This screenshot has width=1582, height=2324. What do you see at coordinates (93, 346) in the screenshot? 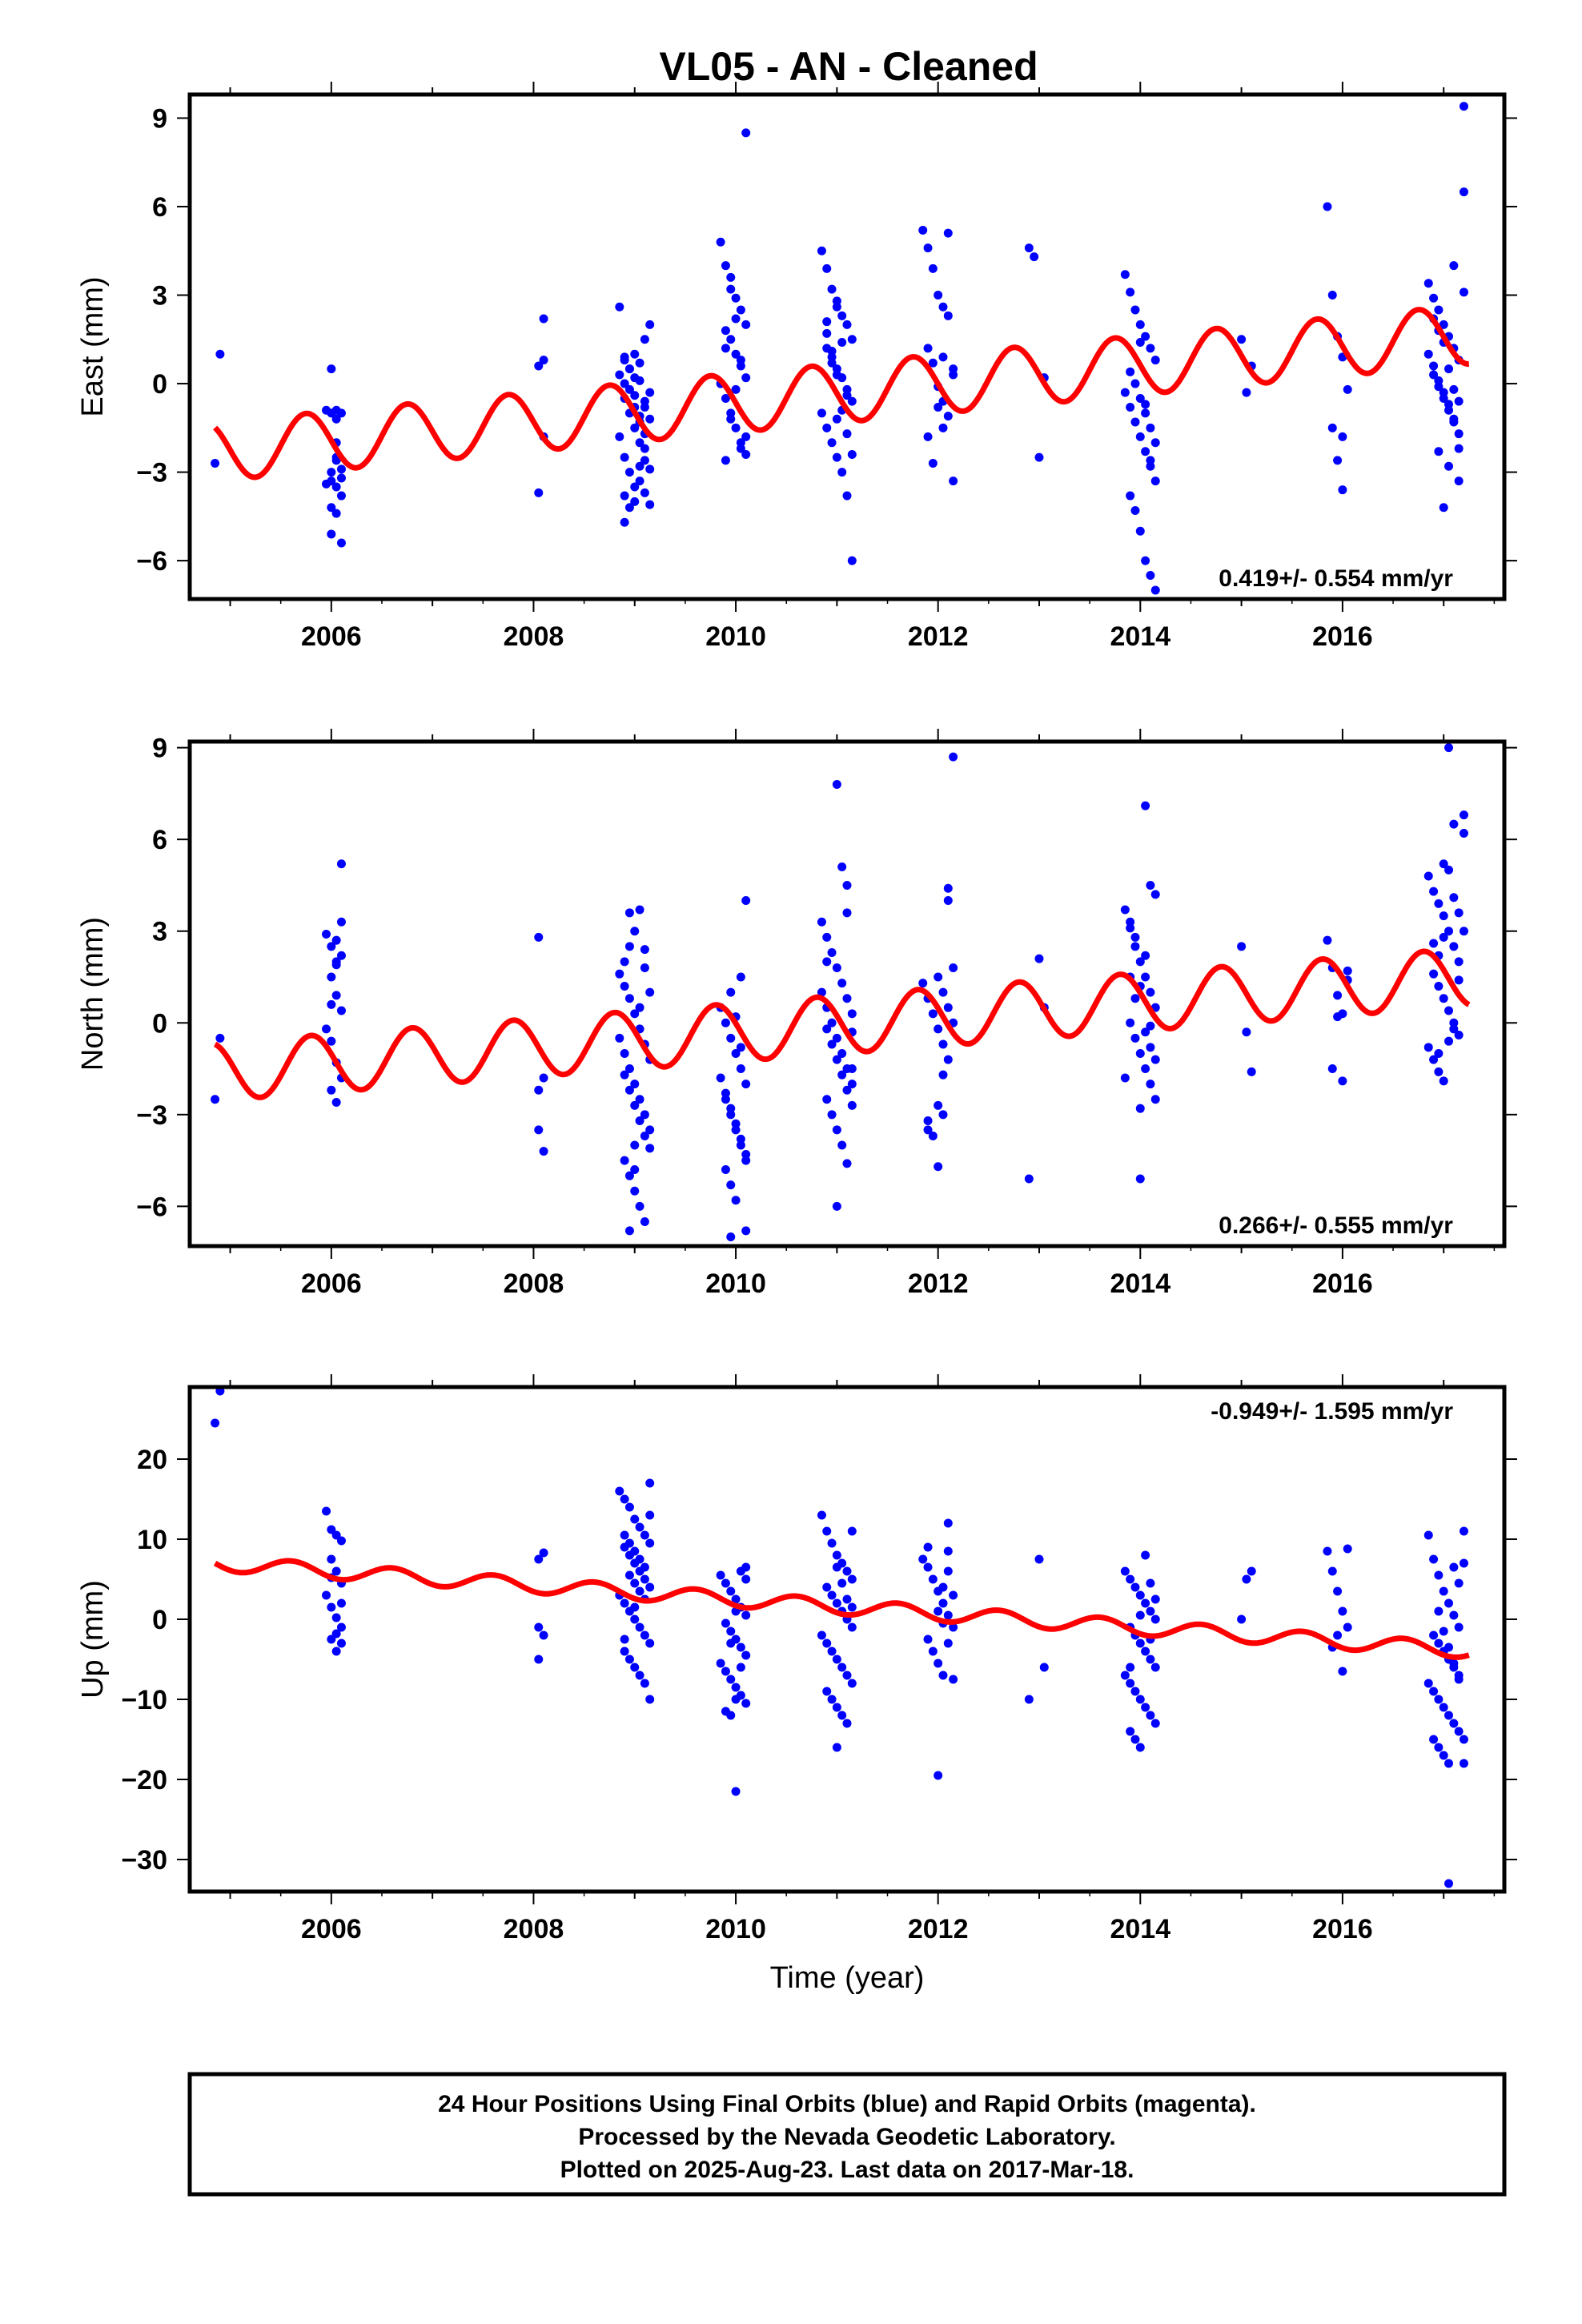
I see `east-ylabel: East (mm)` at bounding box center [93, 346].